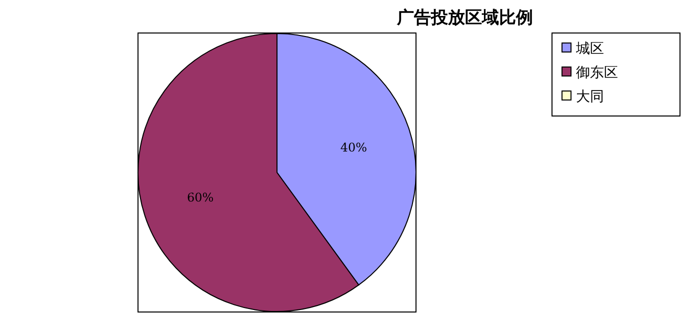 Image resolution: width=700 pixels, height=319 pixels. What do you see at coordinates (464, 18) in the screenshot?
I see `chart-title: 广告投放区域比例` at bounding box center [464, 18].